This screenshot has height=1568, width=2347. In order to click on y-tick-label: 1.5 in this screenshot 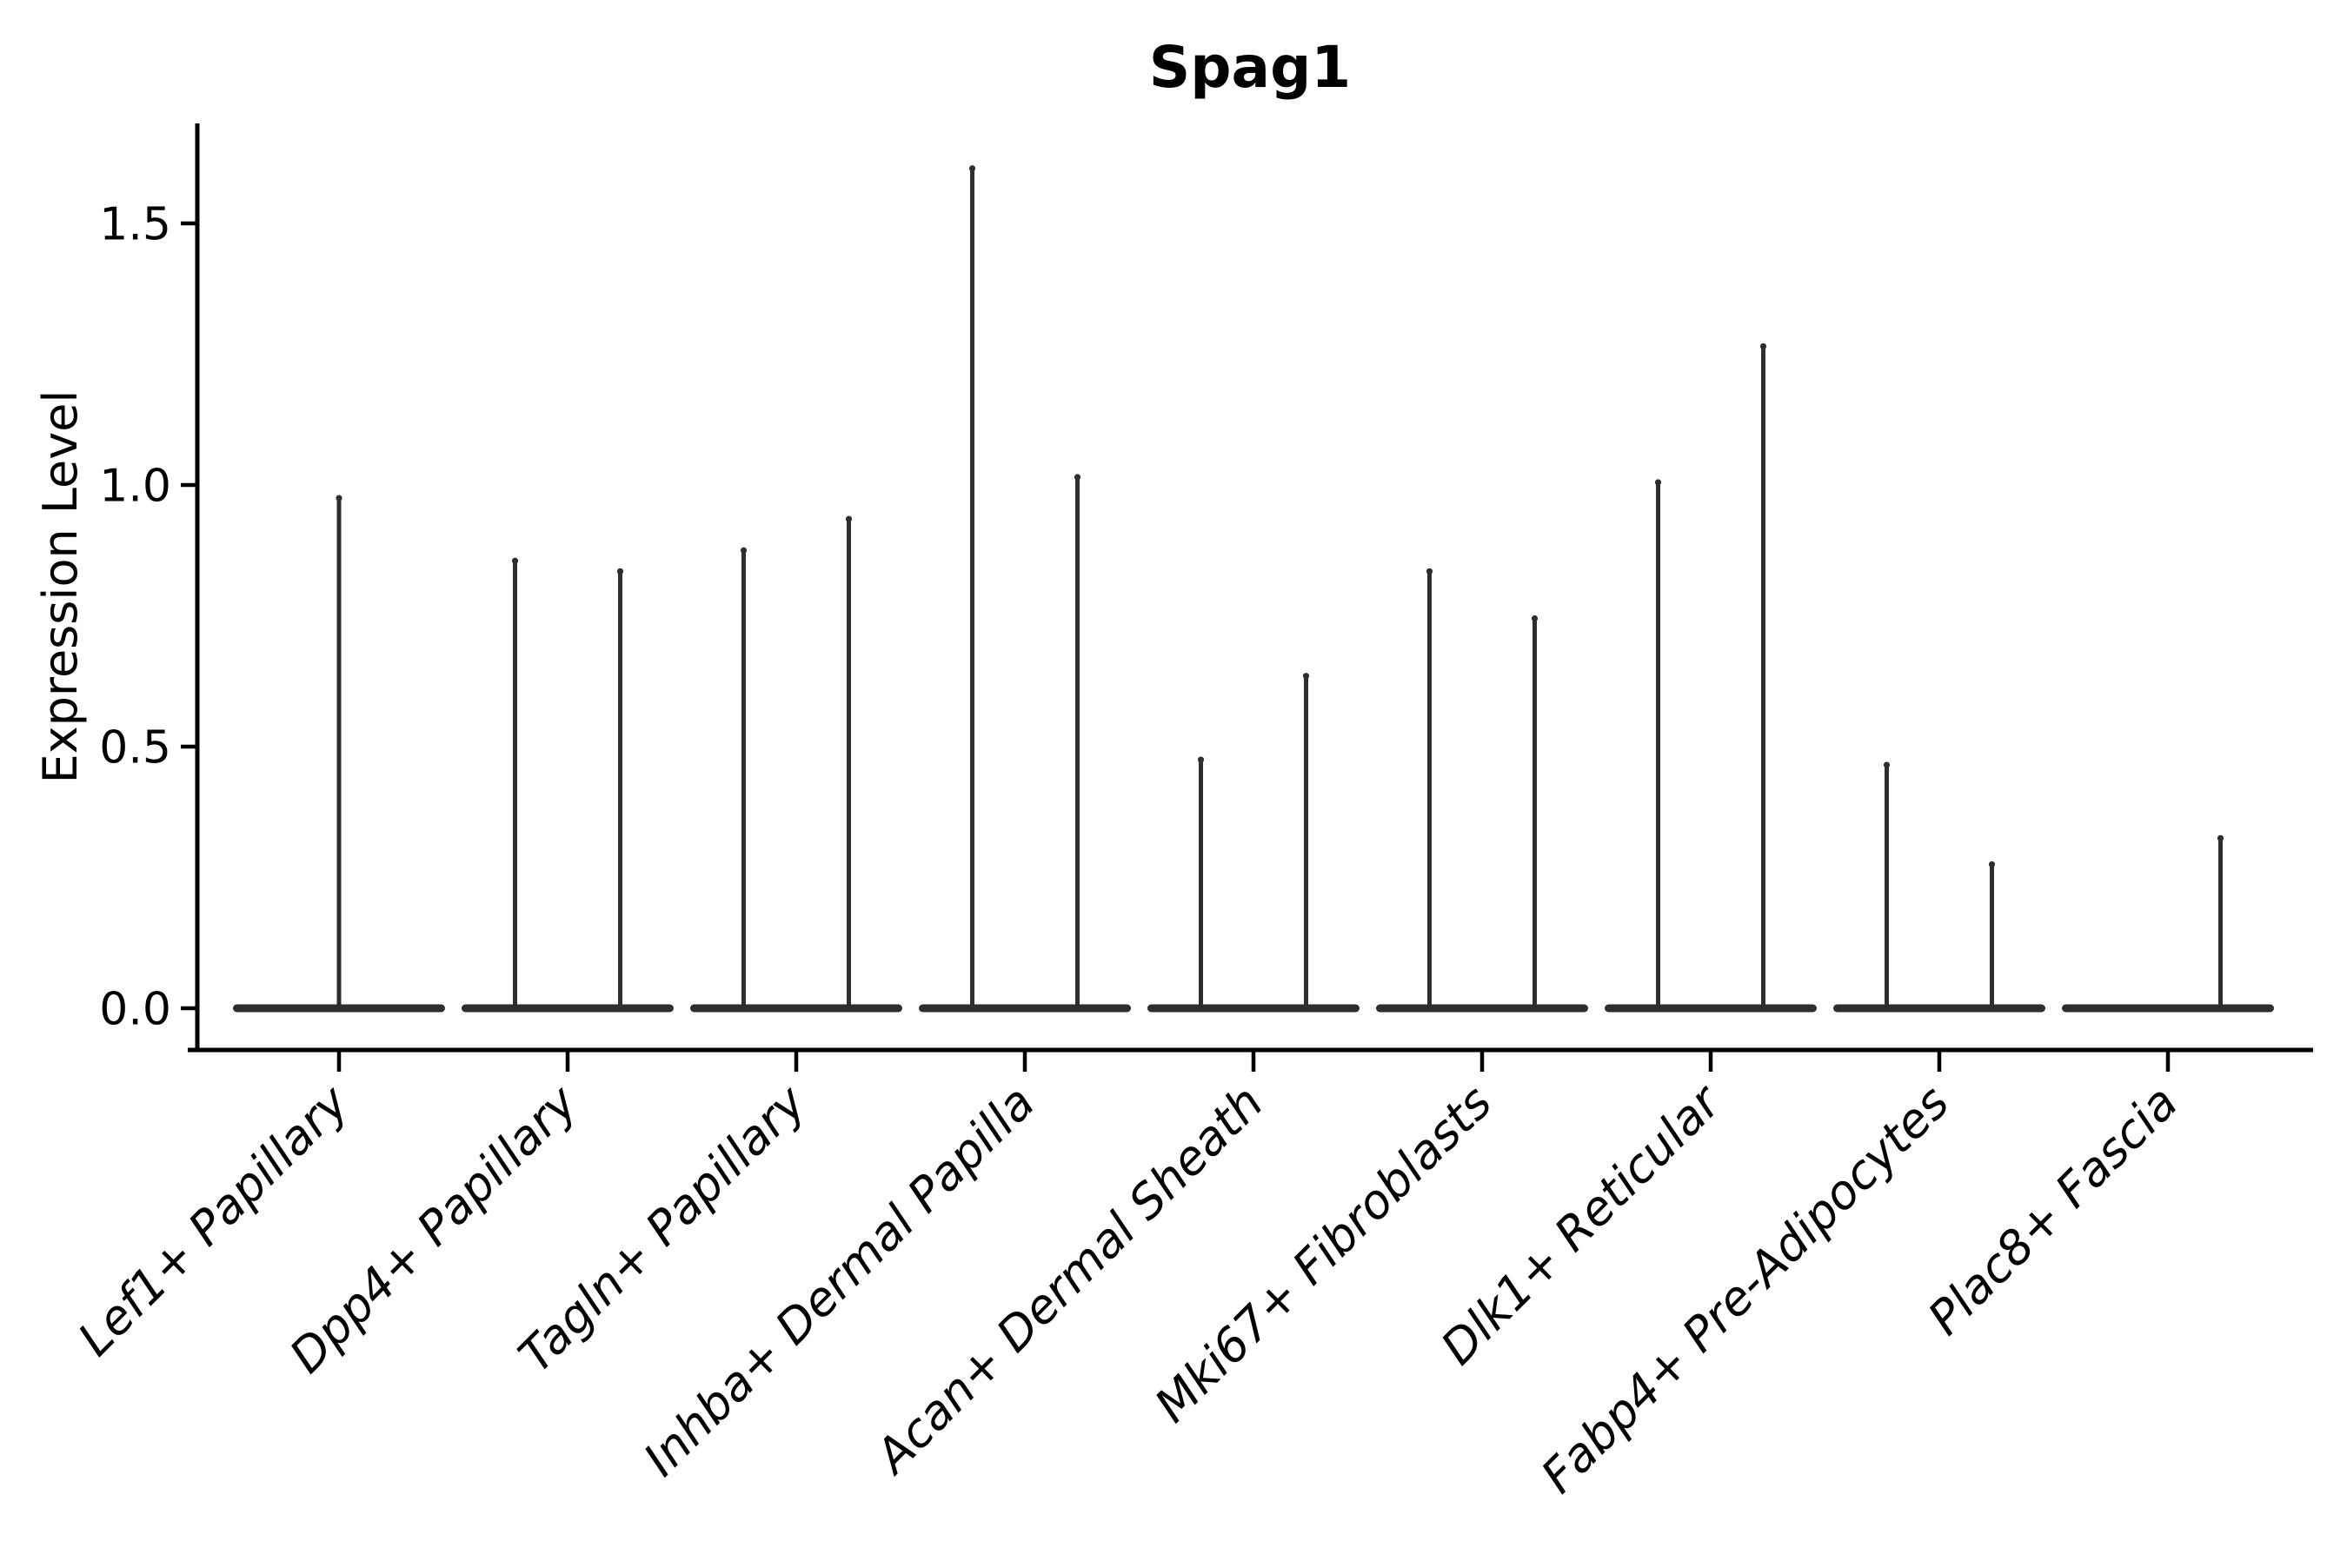, I will do `click(135, 225)`.